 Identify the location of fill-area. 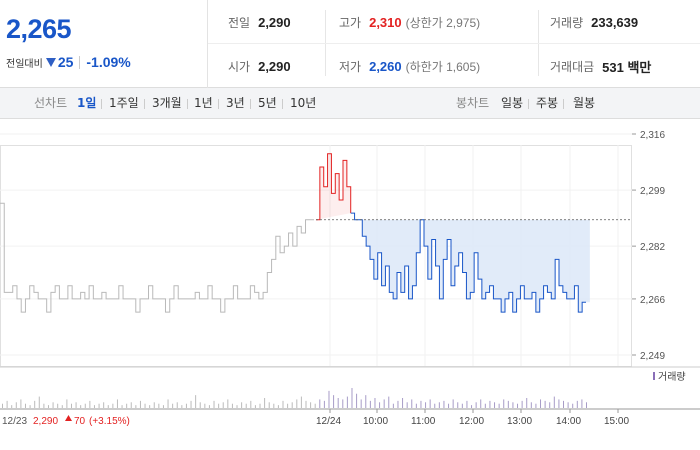
(470, 266).